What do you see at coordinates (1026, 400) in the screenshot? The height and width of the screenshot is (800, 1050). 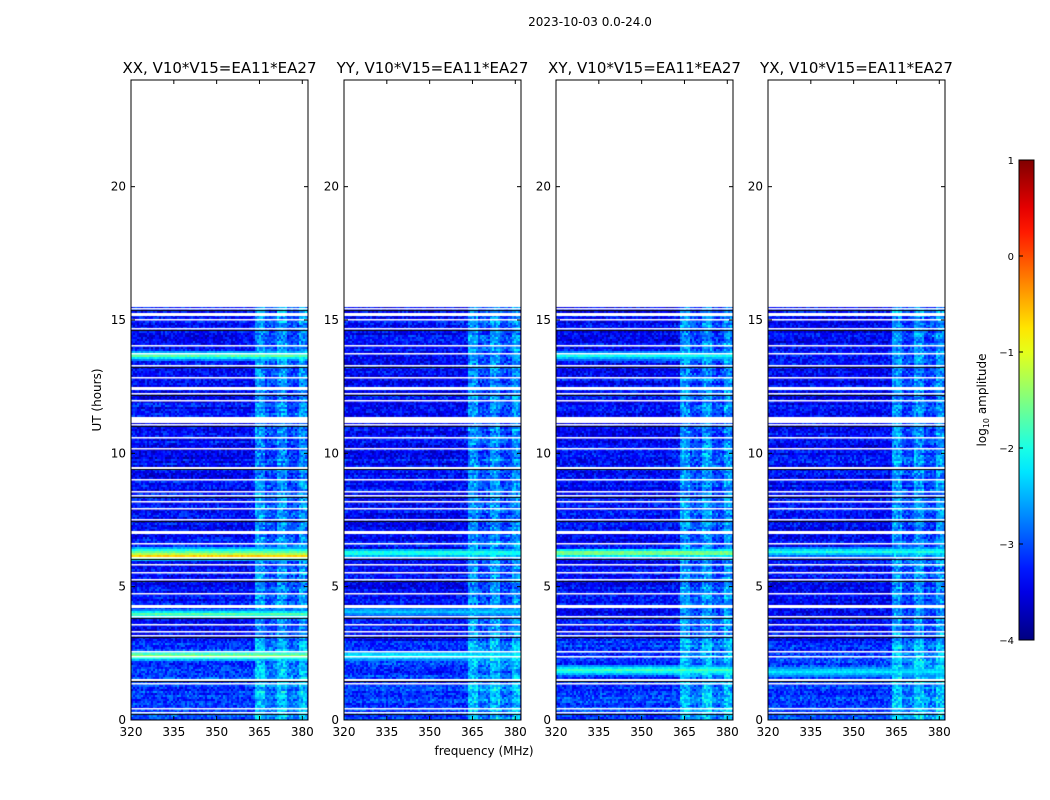 I see `colorbar-gradient` at bounding box center [1026, 400].